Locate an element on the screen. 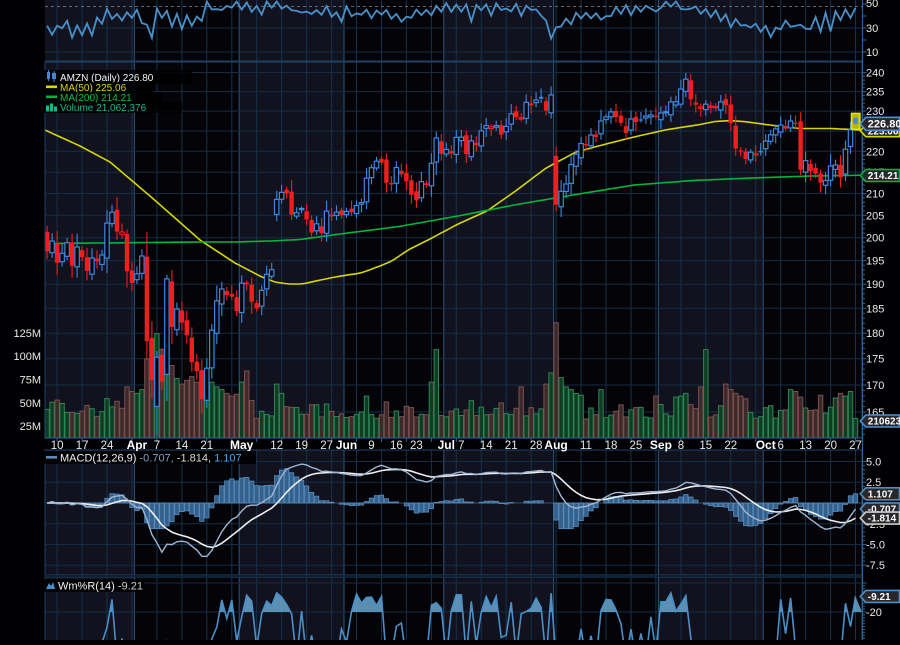 Image resolution: width=900 pixels, height=645 pixels. svg-text: AMZN (Daily) 226.80 is located at coordinates (107, 78).